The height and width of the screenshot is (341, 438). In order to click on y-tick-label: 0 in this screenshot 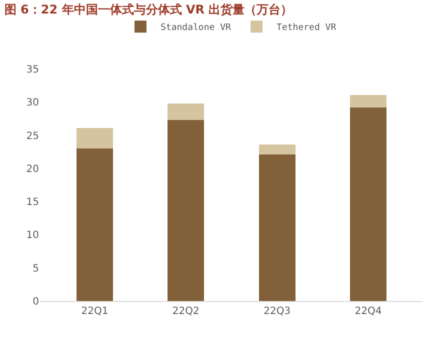, I will do `click(35, 302)`.